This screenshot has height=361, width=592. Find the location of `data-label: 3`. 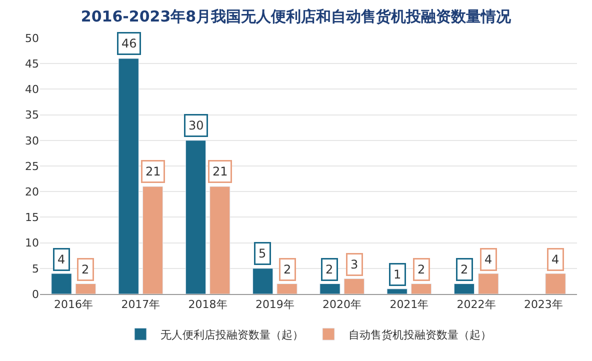

data-label: 3 is located at coordinates (354, 265).